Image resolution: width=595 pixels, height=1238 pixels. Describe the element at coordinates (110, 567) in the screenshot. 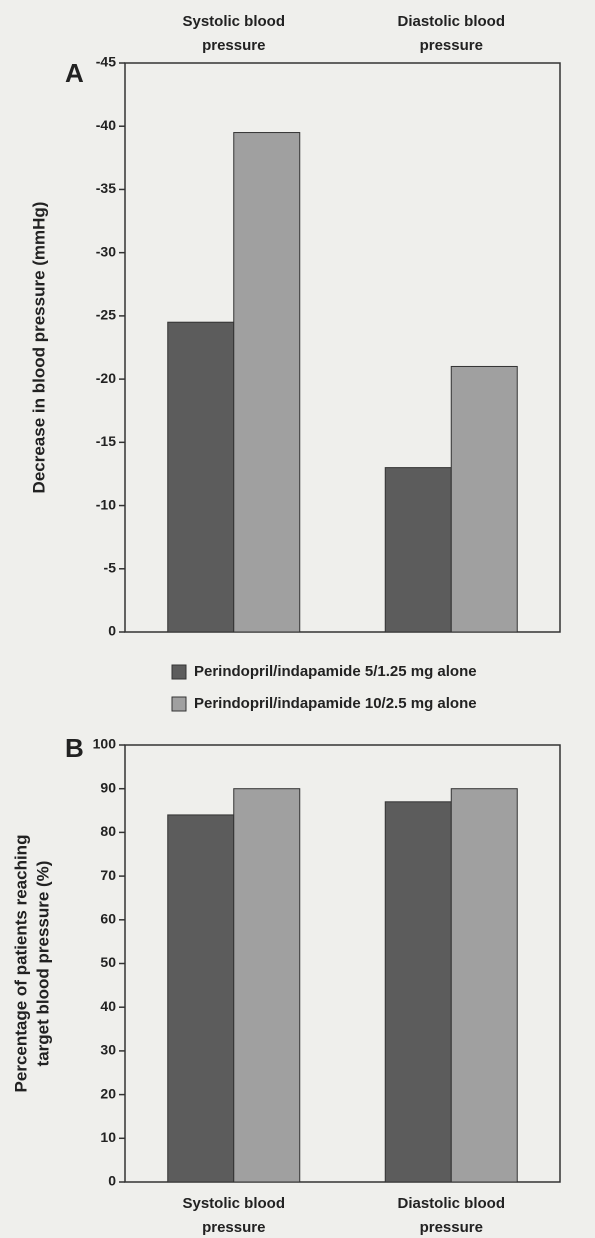

I see `y-tick-label: -5` at that location.